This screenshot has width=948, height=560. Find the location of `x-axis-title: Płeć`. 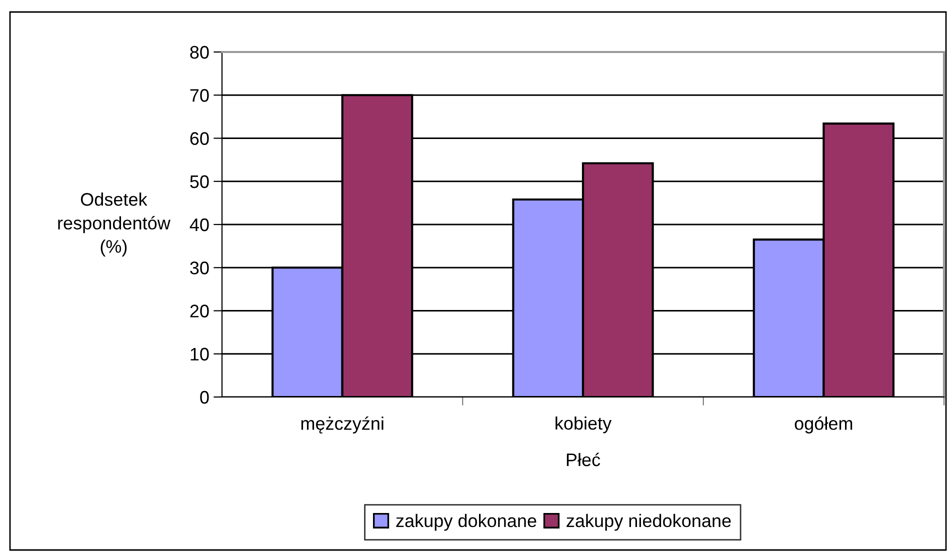

x-axis-title: Płeć is located at coordinates (583, 459).